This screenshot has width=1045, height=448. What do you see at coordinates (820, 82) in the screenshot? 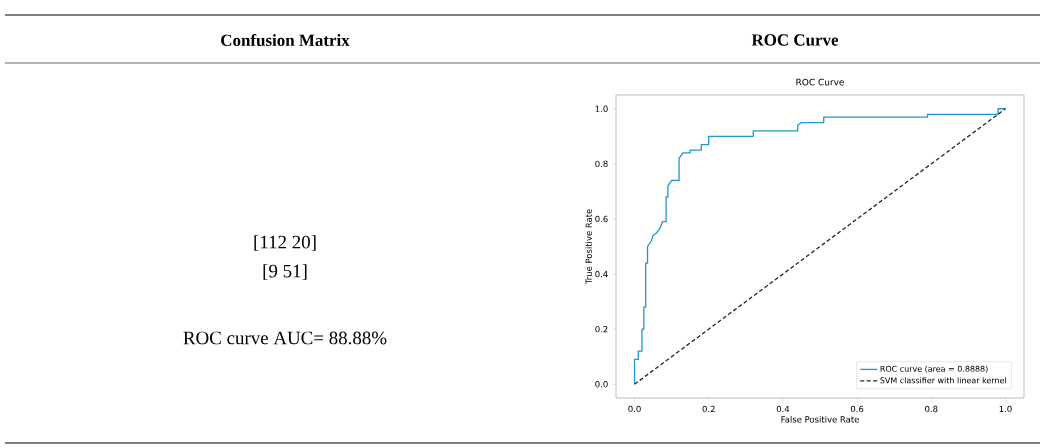
I see `chart-title: ROC Curve` at bounding box center [820, 82].